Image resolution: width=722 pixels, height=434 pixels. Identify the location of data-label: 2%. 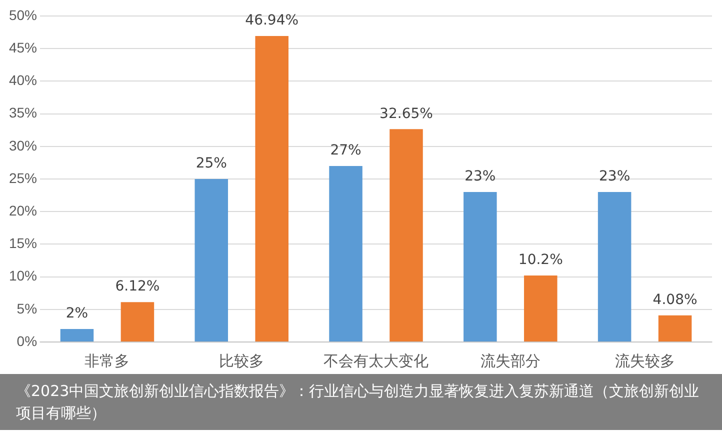
(77, 314).